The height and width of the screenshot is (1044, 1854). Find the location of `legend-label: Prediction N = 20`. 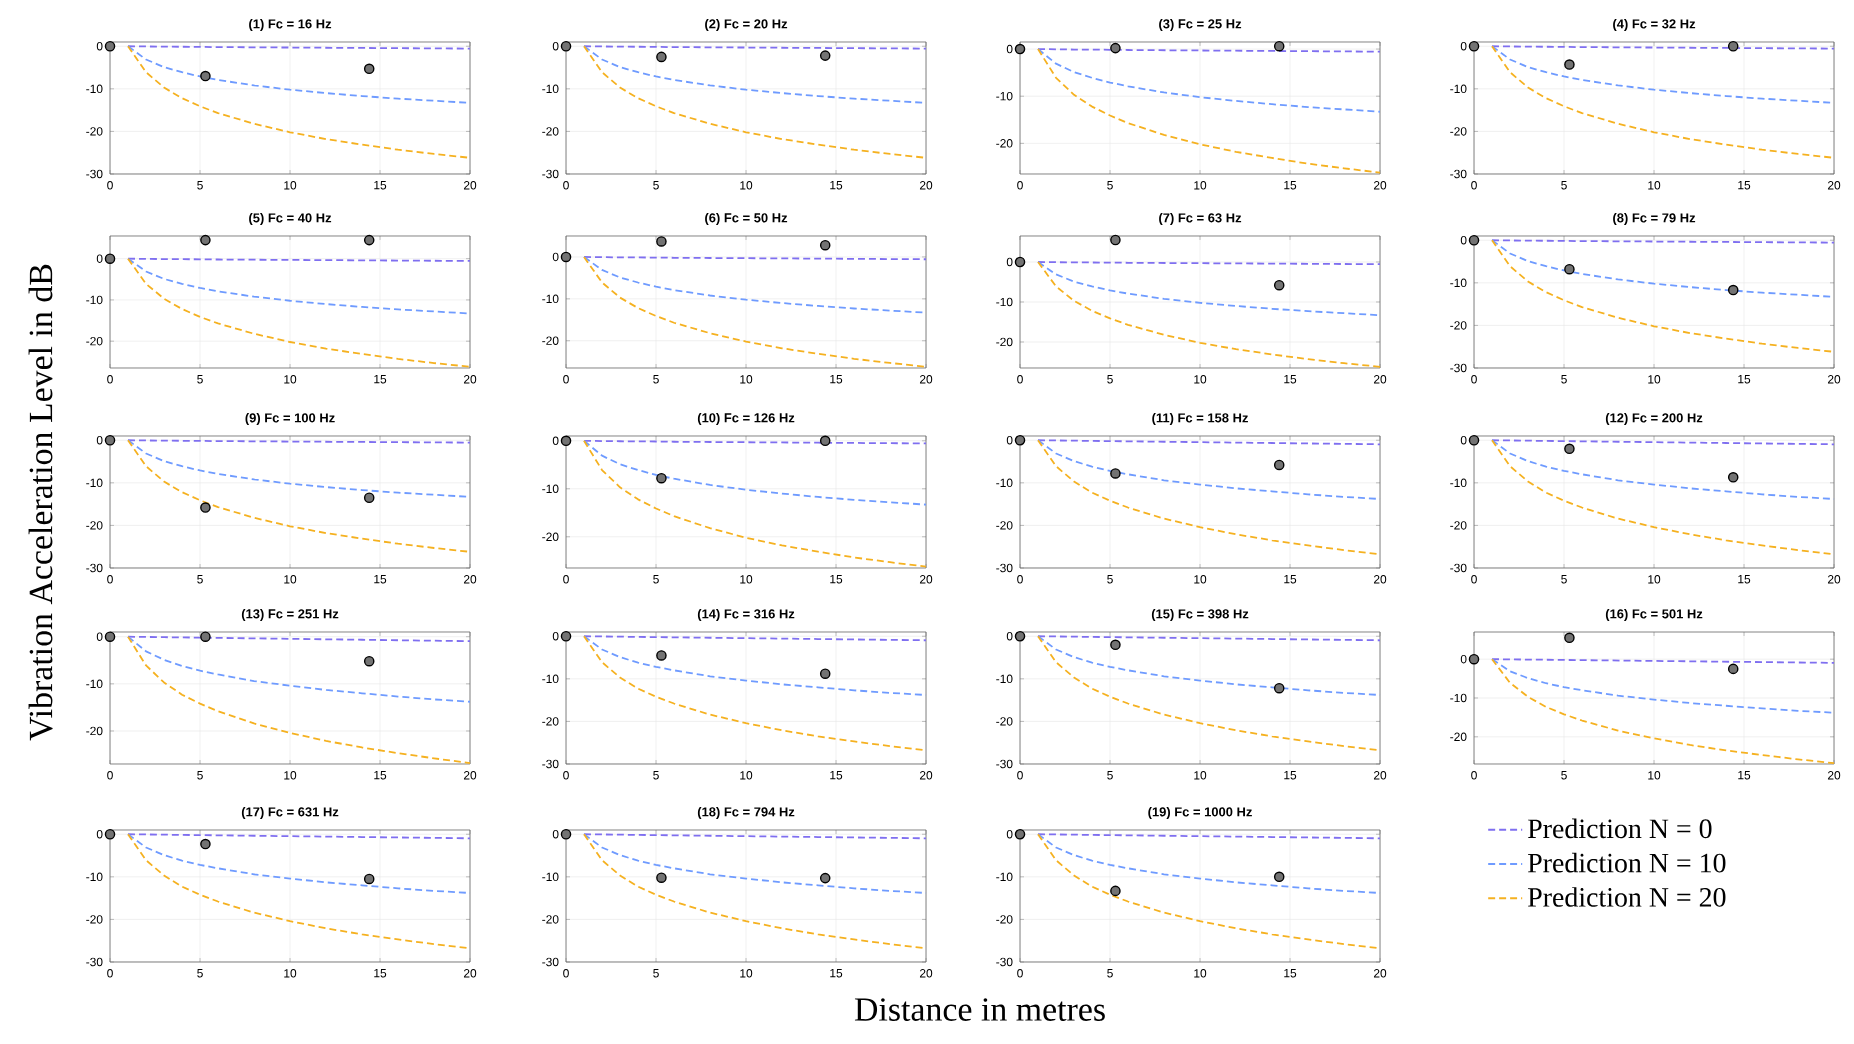

legend-label: Prediction N = 20 is located at coordinates (1627, 897).